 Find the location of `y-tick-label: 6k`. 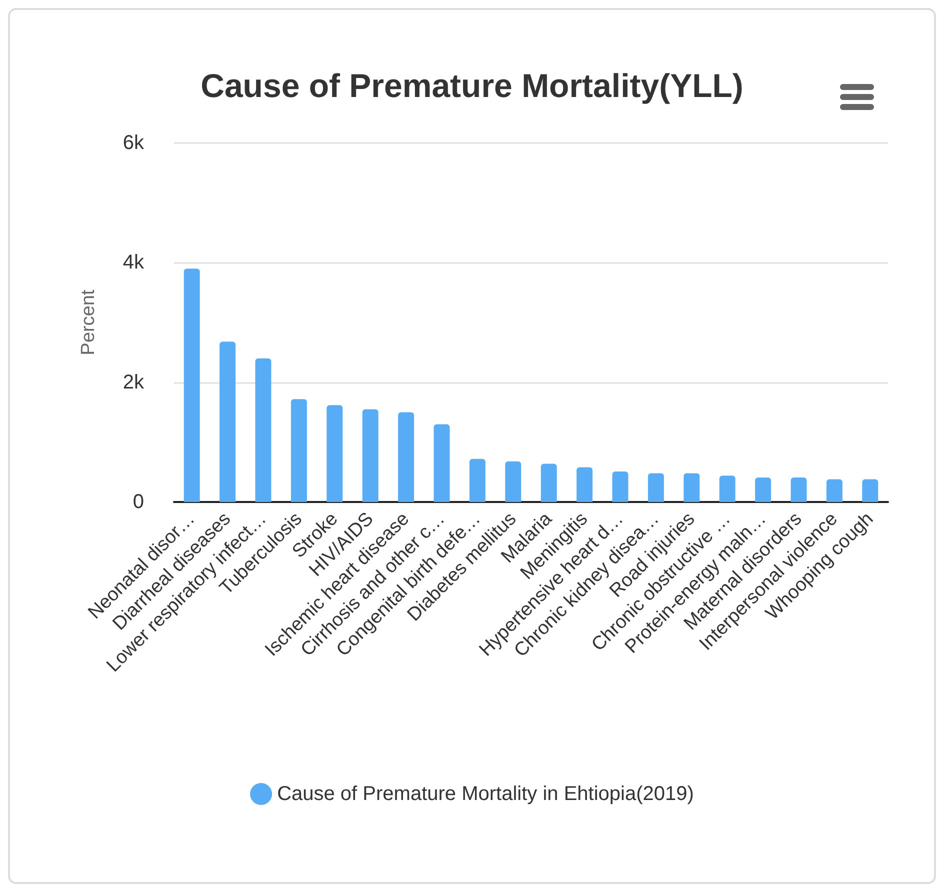

y-tick-label: 6k is located at coordinates (133, 143).